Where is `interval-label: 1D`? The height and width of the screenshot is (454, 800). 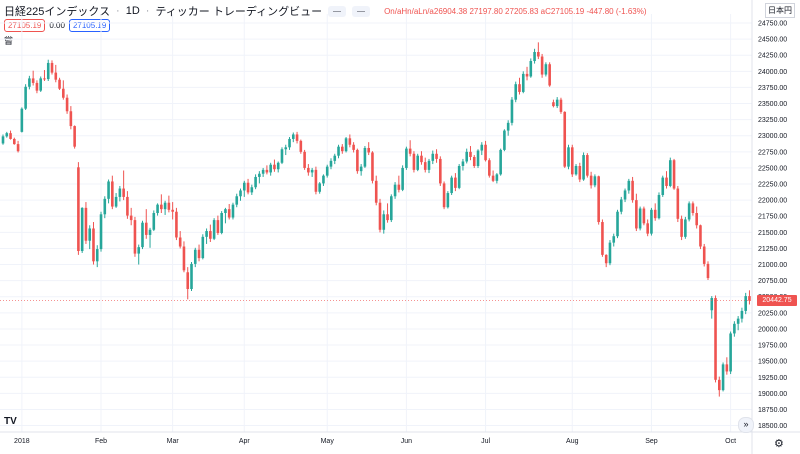
interval-label: 1D is located at coordinates (132, 11).